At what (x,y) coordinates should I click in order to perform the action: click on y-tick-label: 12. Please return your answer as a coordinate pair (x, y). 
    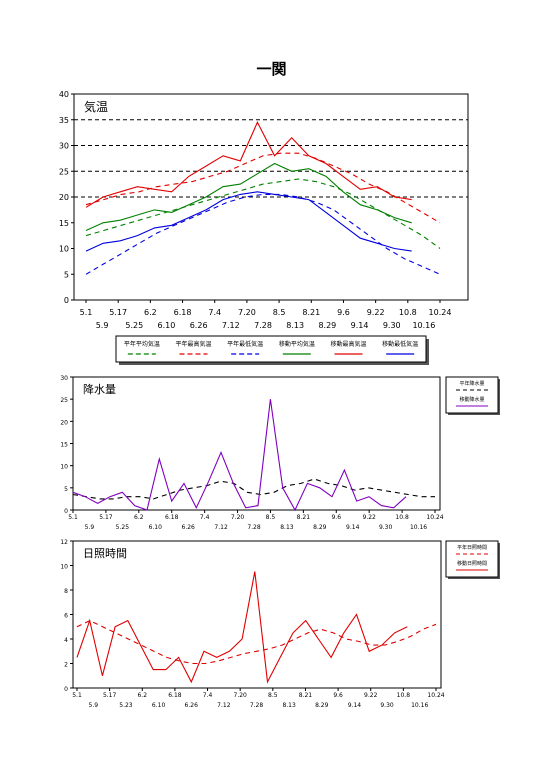
    Looking at the image, I should click on (64, 542).